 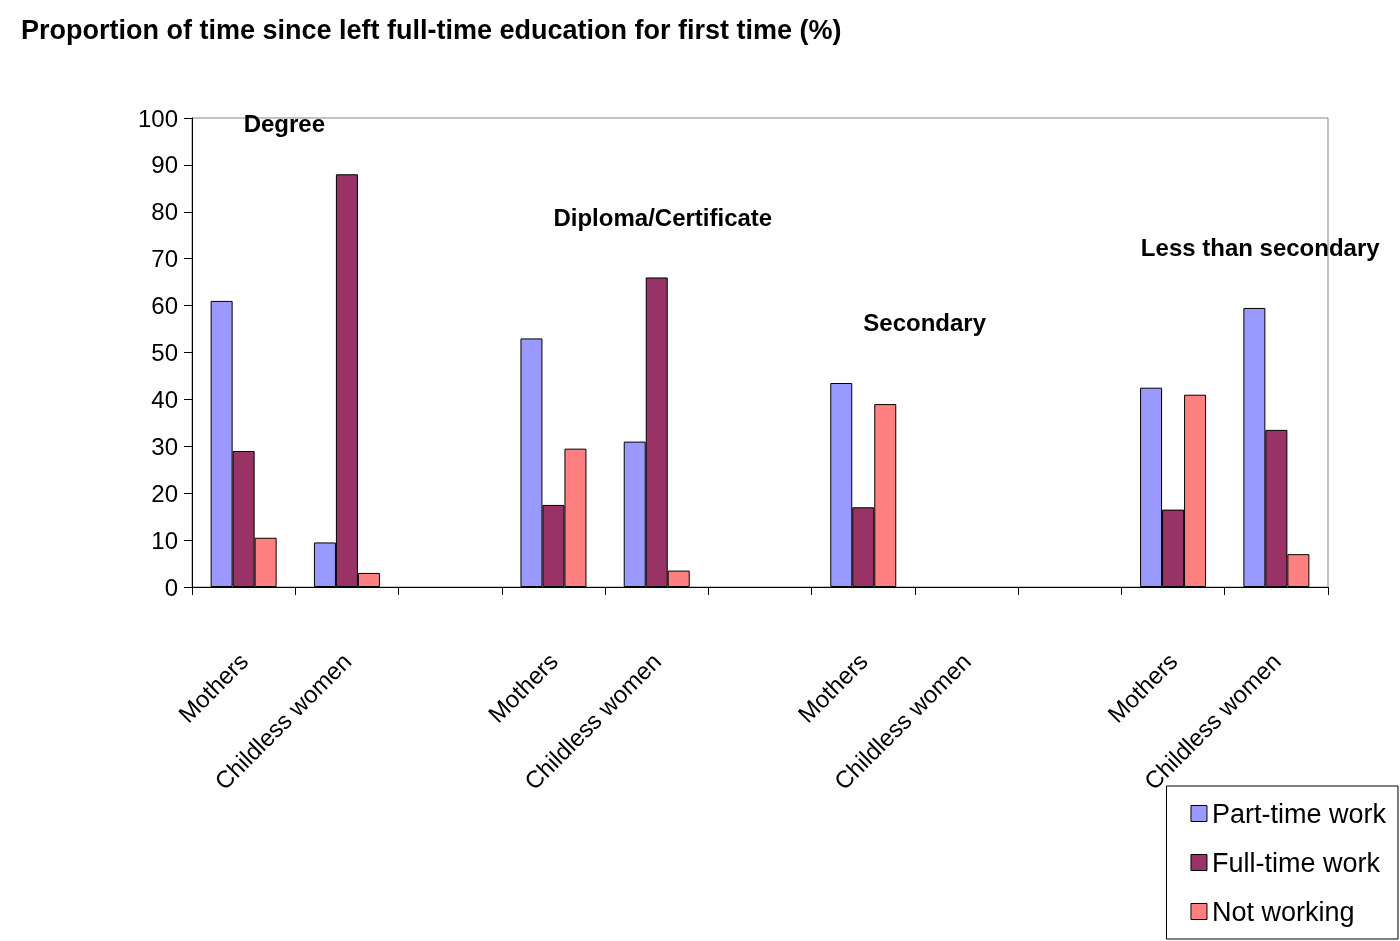 What do you see at coordinates (157, 118) in the screenshot?
I see `y-tick-label: 100` at bounding box center [157, 118].